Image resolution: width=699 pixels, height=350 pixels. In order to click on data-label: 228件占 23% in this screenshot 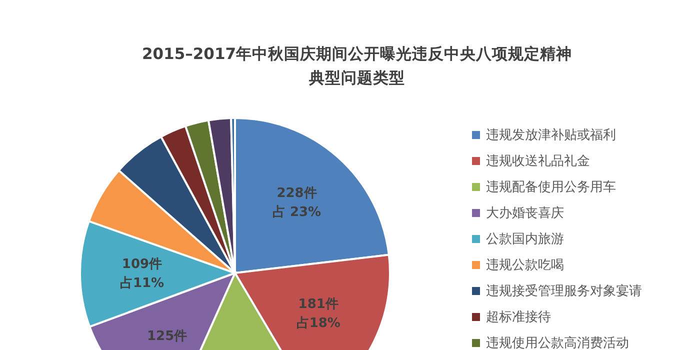, I will do `click(297, 203)`.